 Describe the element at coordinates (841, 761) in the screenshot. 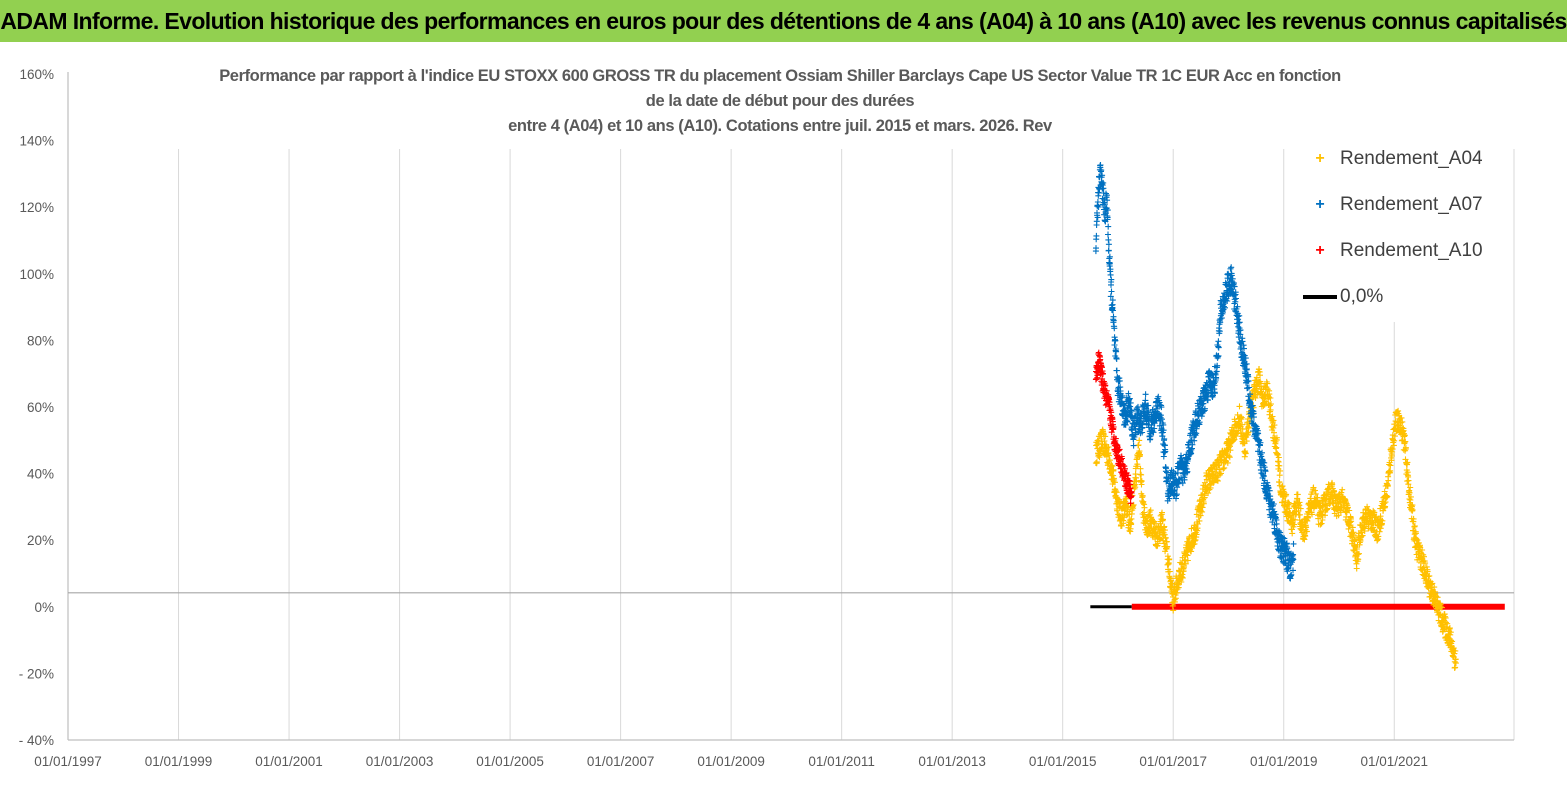

I see `x-tick-label: 01/01/2011` at that location.